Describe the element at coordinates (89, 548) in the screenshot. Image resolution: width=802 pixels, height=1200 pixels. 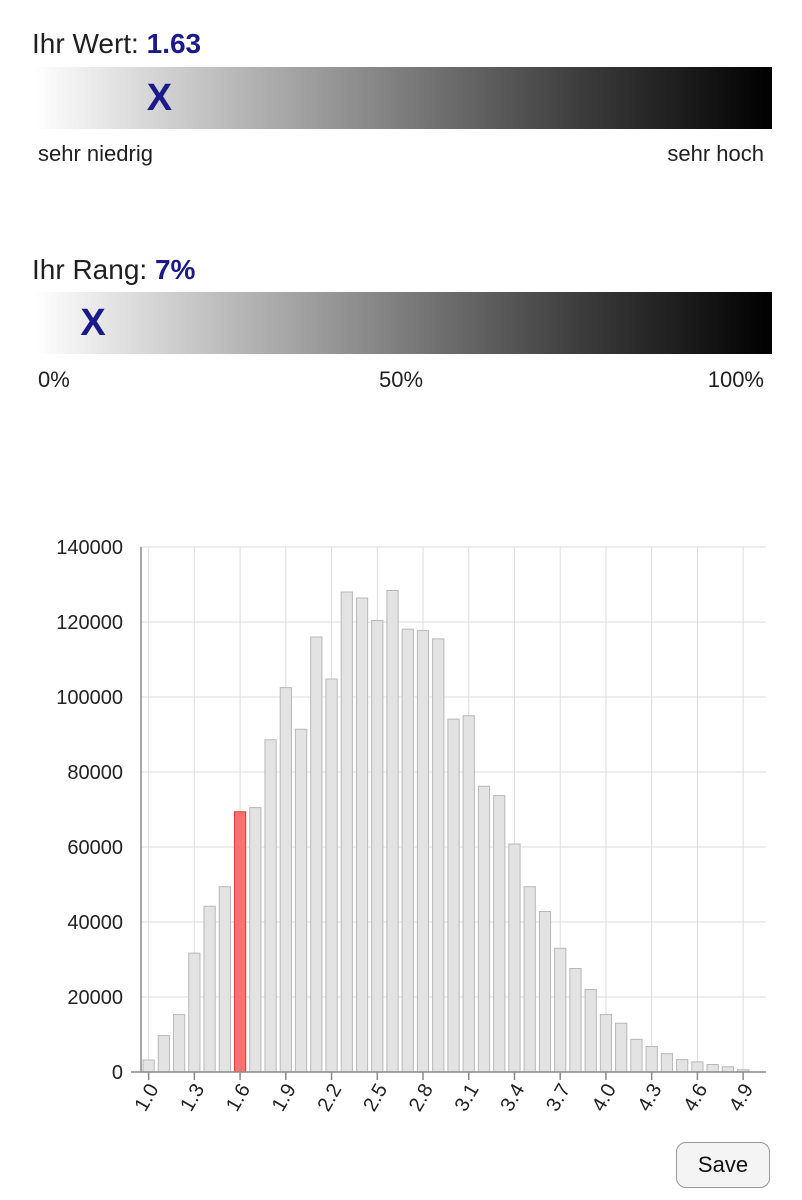
I see `y-tick-label: 140000` at that location.